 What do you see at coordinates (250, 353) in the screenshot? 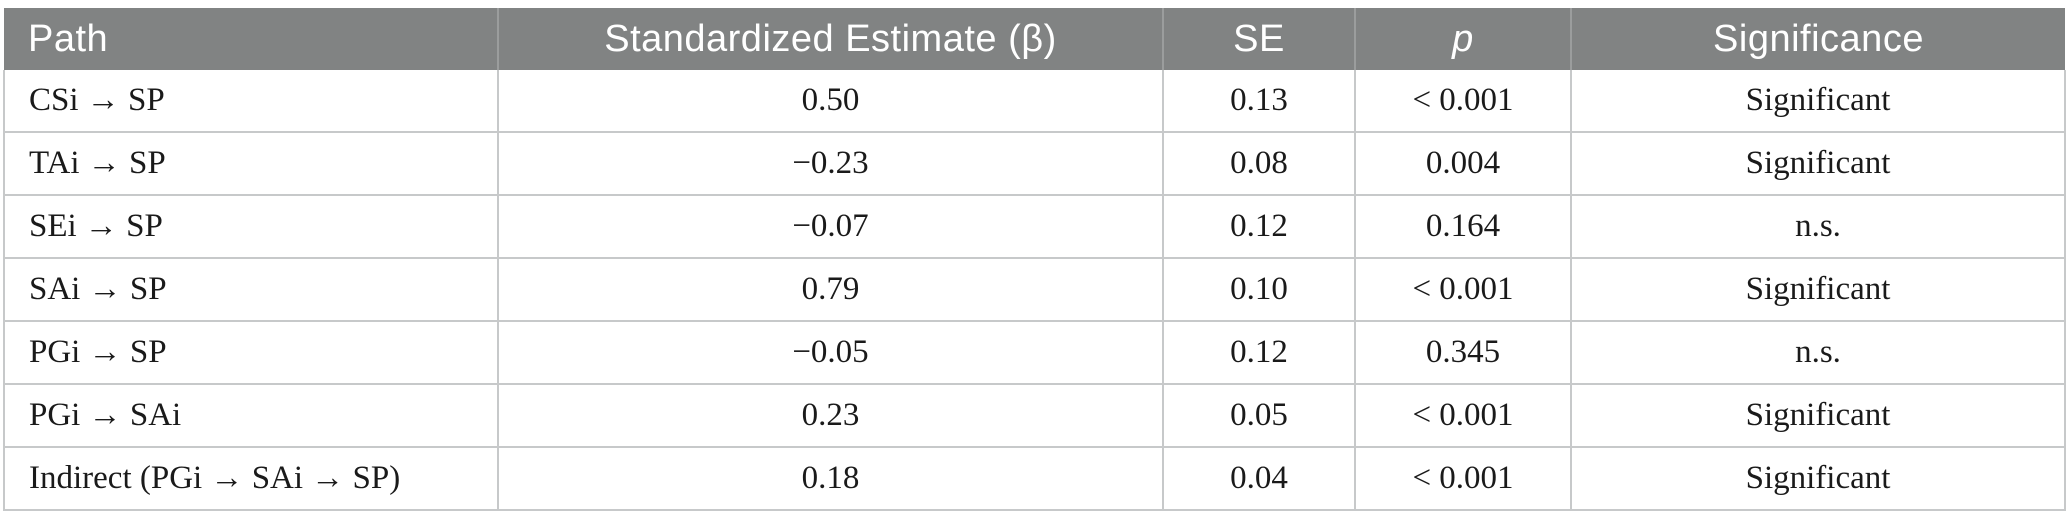
I see `path-cell: PGi → SP` at bounding box center [250, 353].